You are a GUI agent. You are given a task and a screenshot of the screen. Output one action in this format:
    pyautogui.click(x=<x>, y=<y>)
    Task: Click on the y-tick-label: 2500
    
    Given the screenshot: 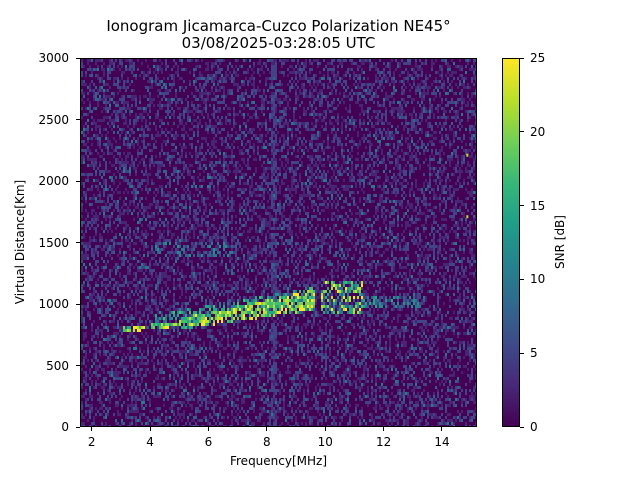 What is the action you would take?
    pyautogui.click(x=53, y=119)
    